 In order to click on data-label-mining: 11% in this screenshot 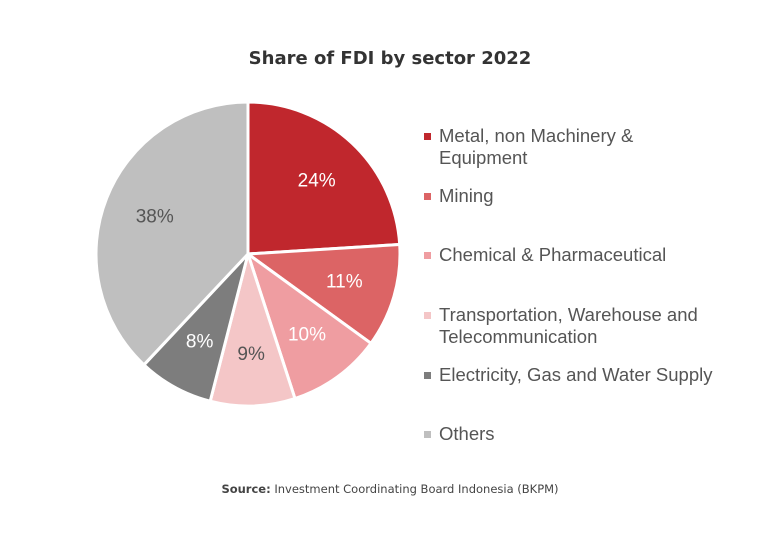, I will do `click(344, 281)`.